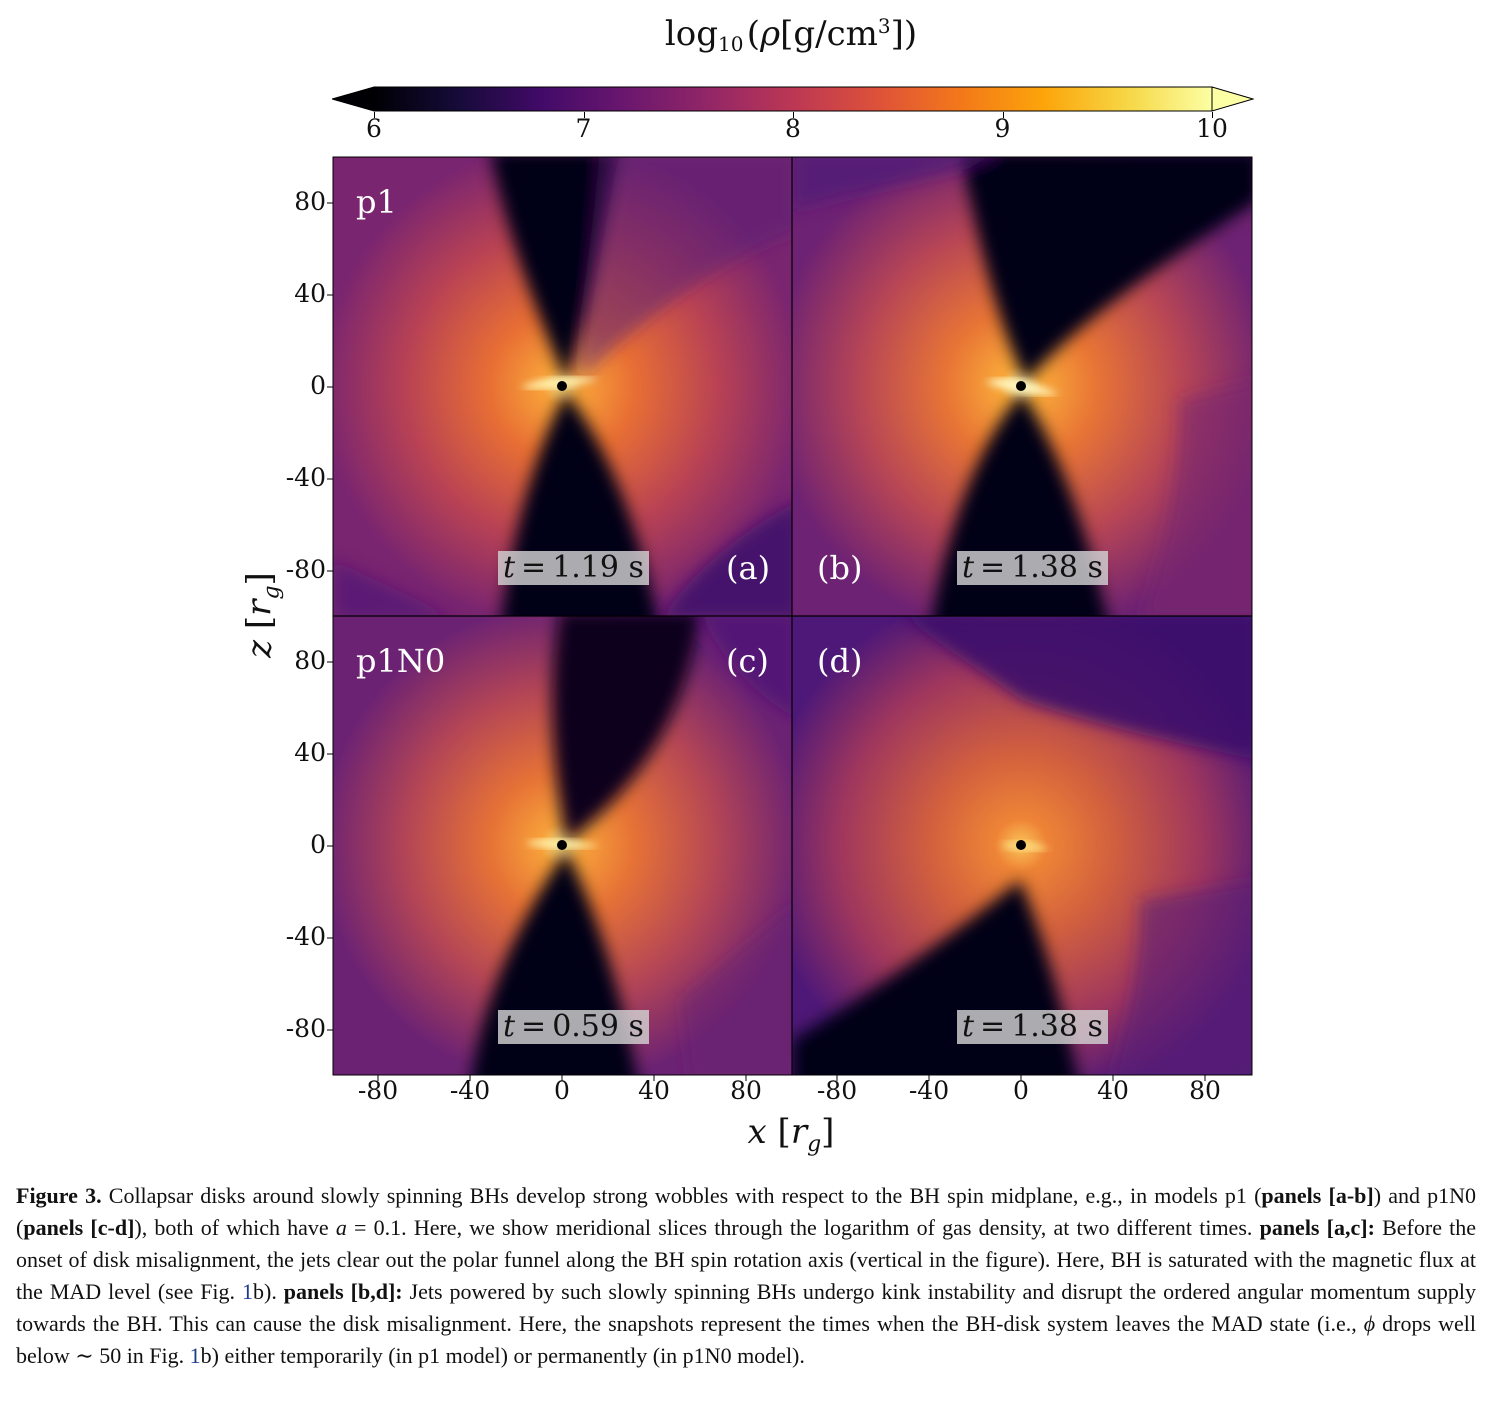 Image resolution: width=1492 pixels, height=1414 pixels. Describe the element at coordinates (791, 35) in the screenshot. I see `colorbar-title: log10 (ρ[g/cm3])` at that location.